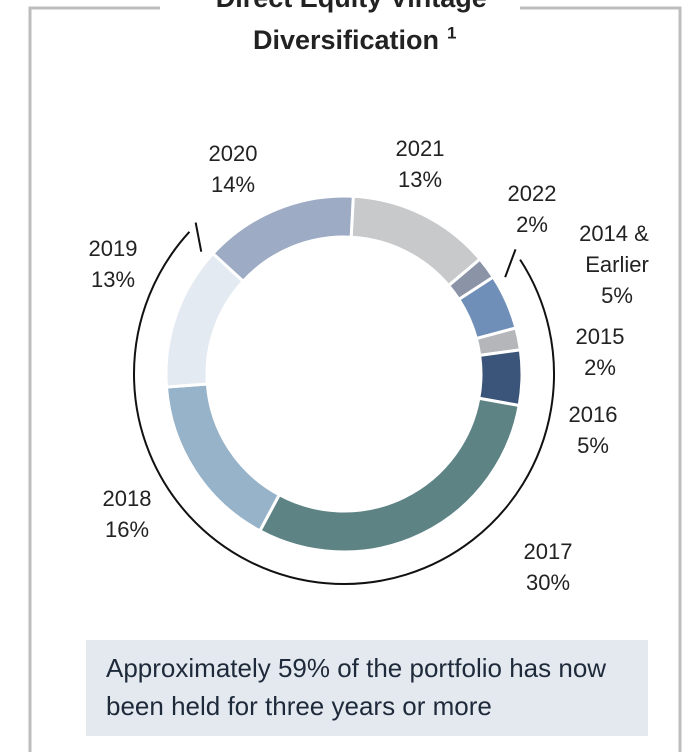 This screenshot has width=682, height=752. I want to click on category-label: 2019, so click(113, 248).